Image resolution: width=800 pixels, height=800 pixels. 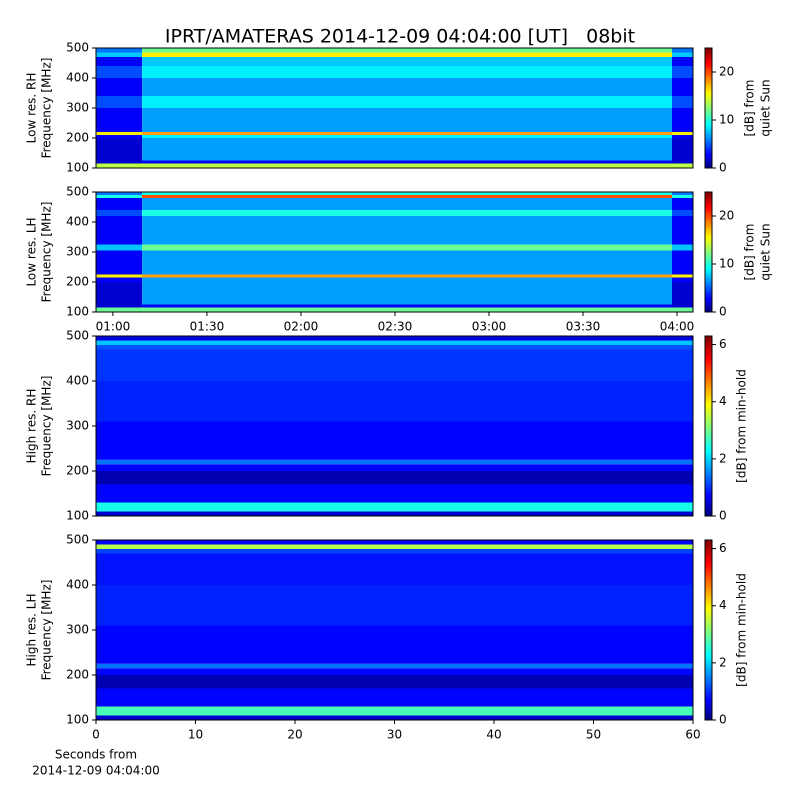 What do you see at coordinates (32, 108) in the screenshot?
I see `y-axis-label: Low res. RH` at bounding box center [32, 108].